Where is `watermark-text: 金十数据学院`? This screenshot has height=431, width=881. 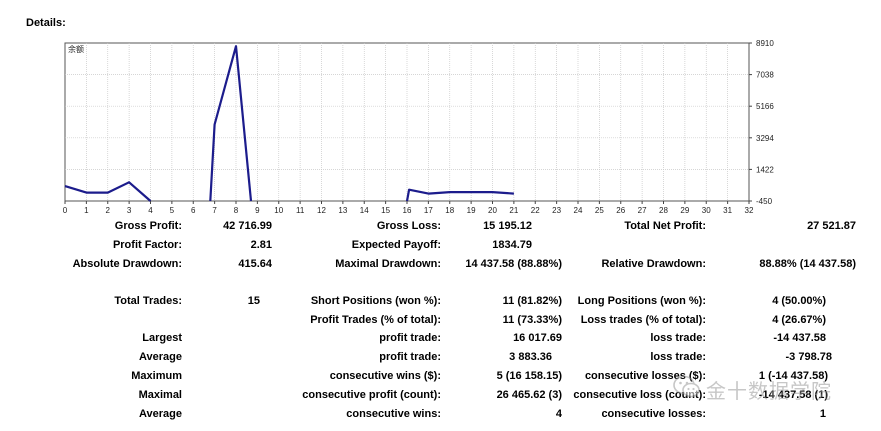
watermark-text: 金十数据学院 is located at coordinates (769, 391).